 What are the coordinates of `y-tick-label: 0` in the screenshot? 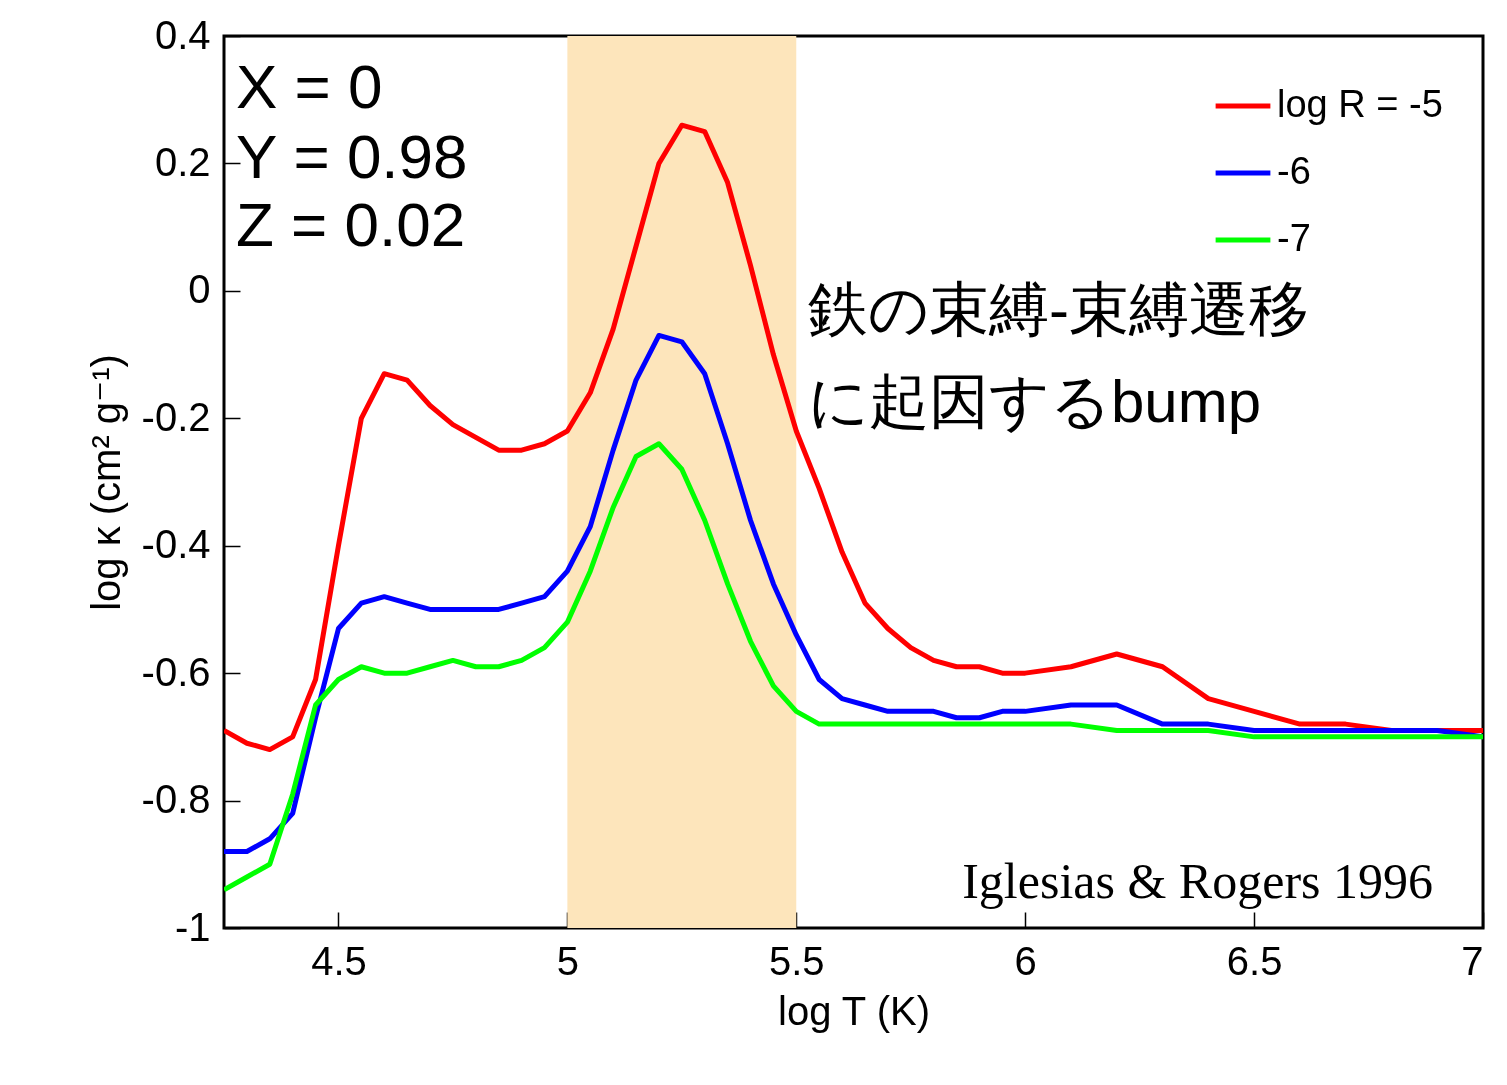 It's located at (199, 289).